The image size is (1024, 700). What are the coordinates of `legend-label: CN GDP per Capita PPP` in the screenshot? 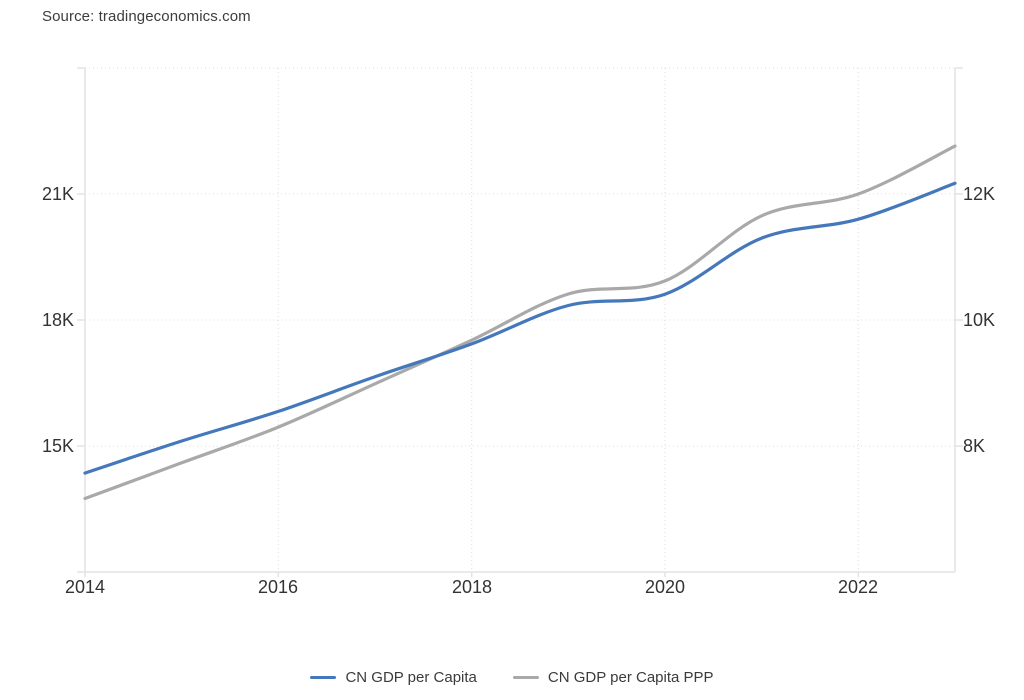 It's located at (630, 677).